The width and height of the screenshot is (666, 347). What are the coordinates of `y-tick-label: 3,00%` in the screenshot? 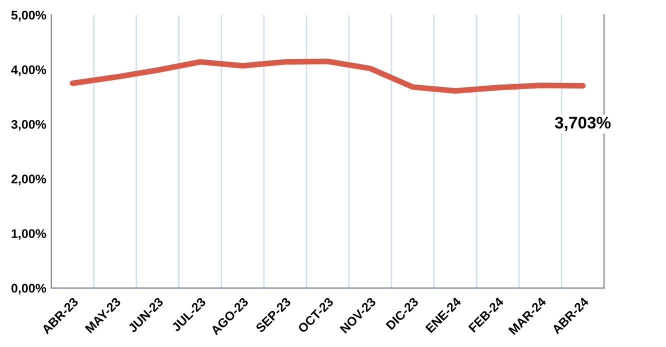 It's located at (28, 125).